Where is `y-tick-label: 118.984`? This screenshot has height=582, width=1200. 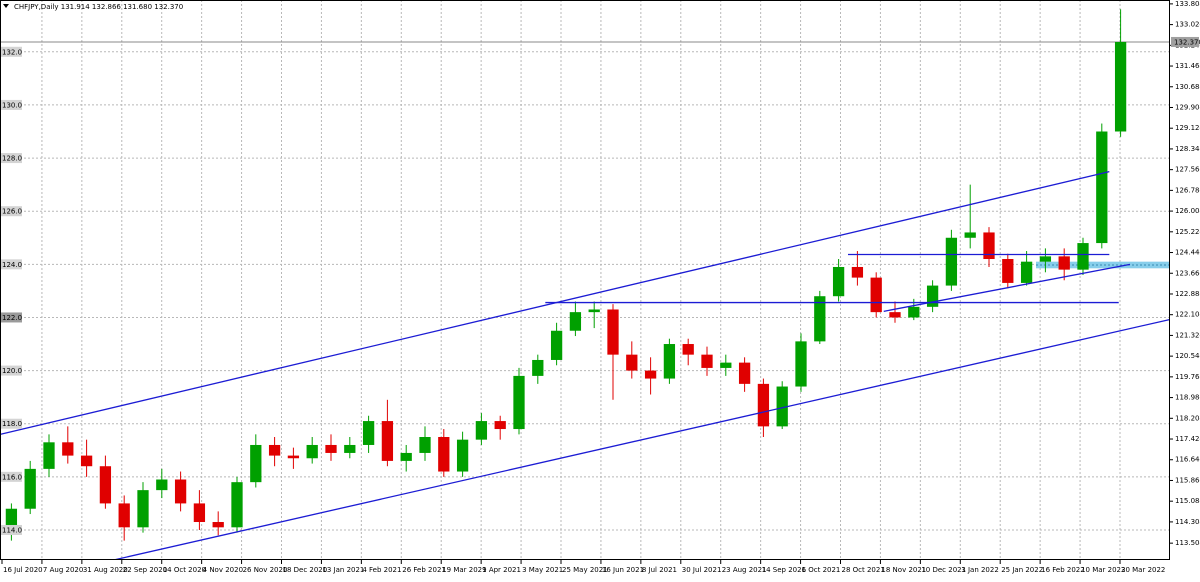
y-tick-label: 118.984 is located at coordinates (1187, 398).